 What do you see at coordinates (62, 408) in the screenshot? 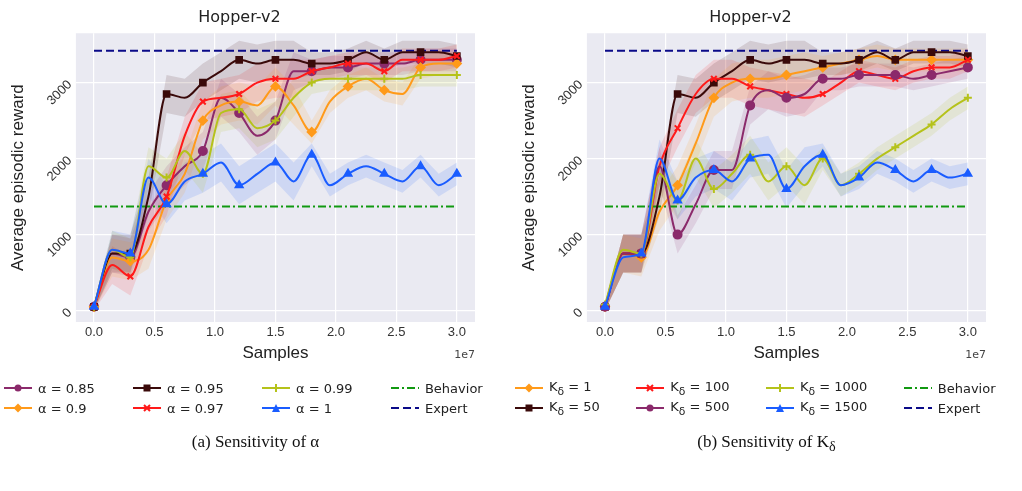
I see `legend-label: α = 0.9` at bounding box center [62, 408].